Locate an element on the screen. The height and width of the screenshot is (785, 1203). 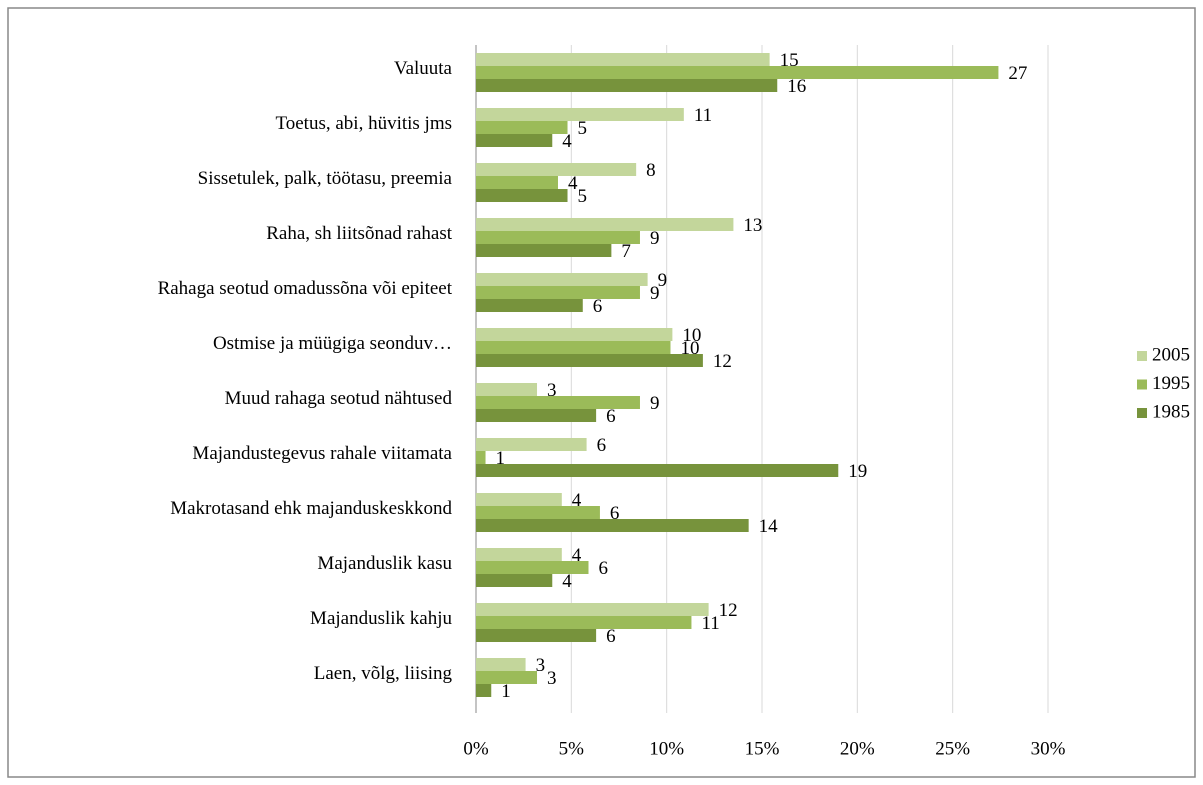
data-label: 13 is located at coordinates (752, 225).